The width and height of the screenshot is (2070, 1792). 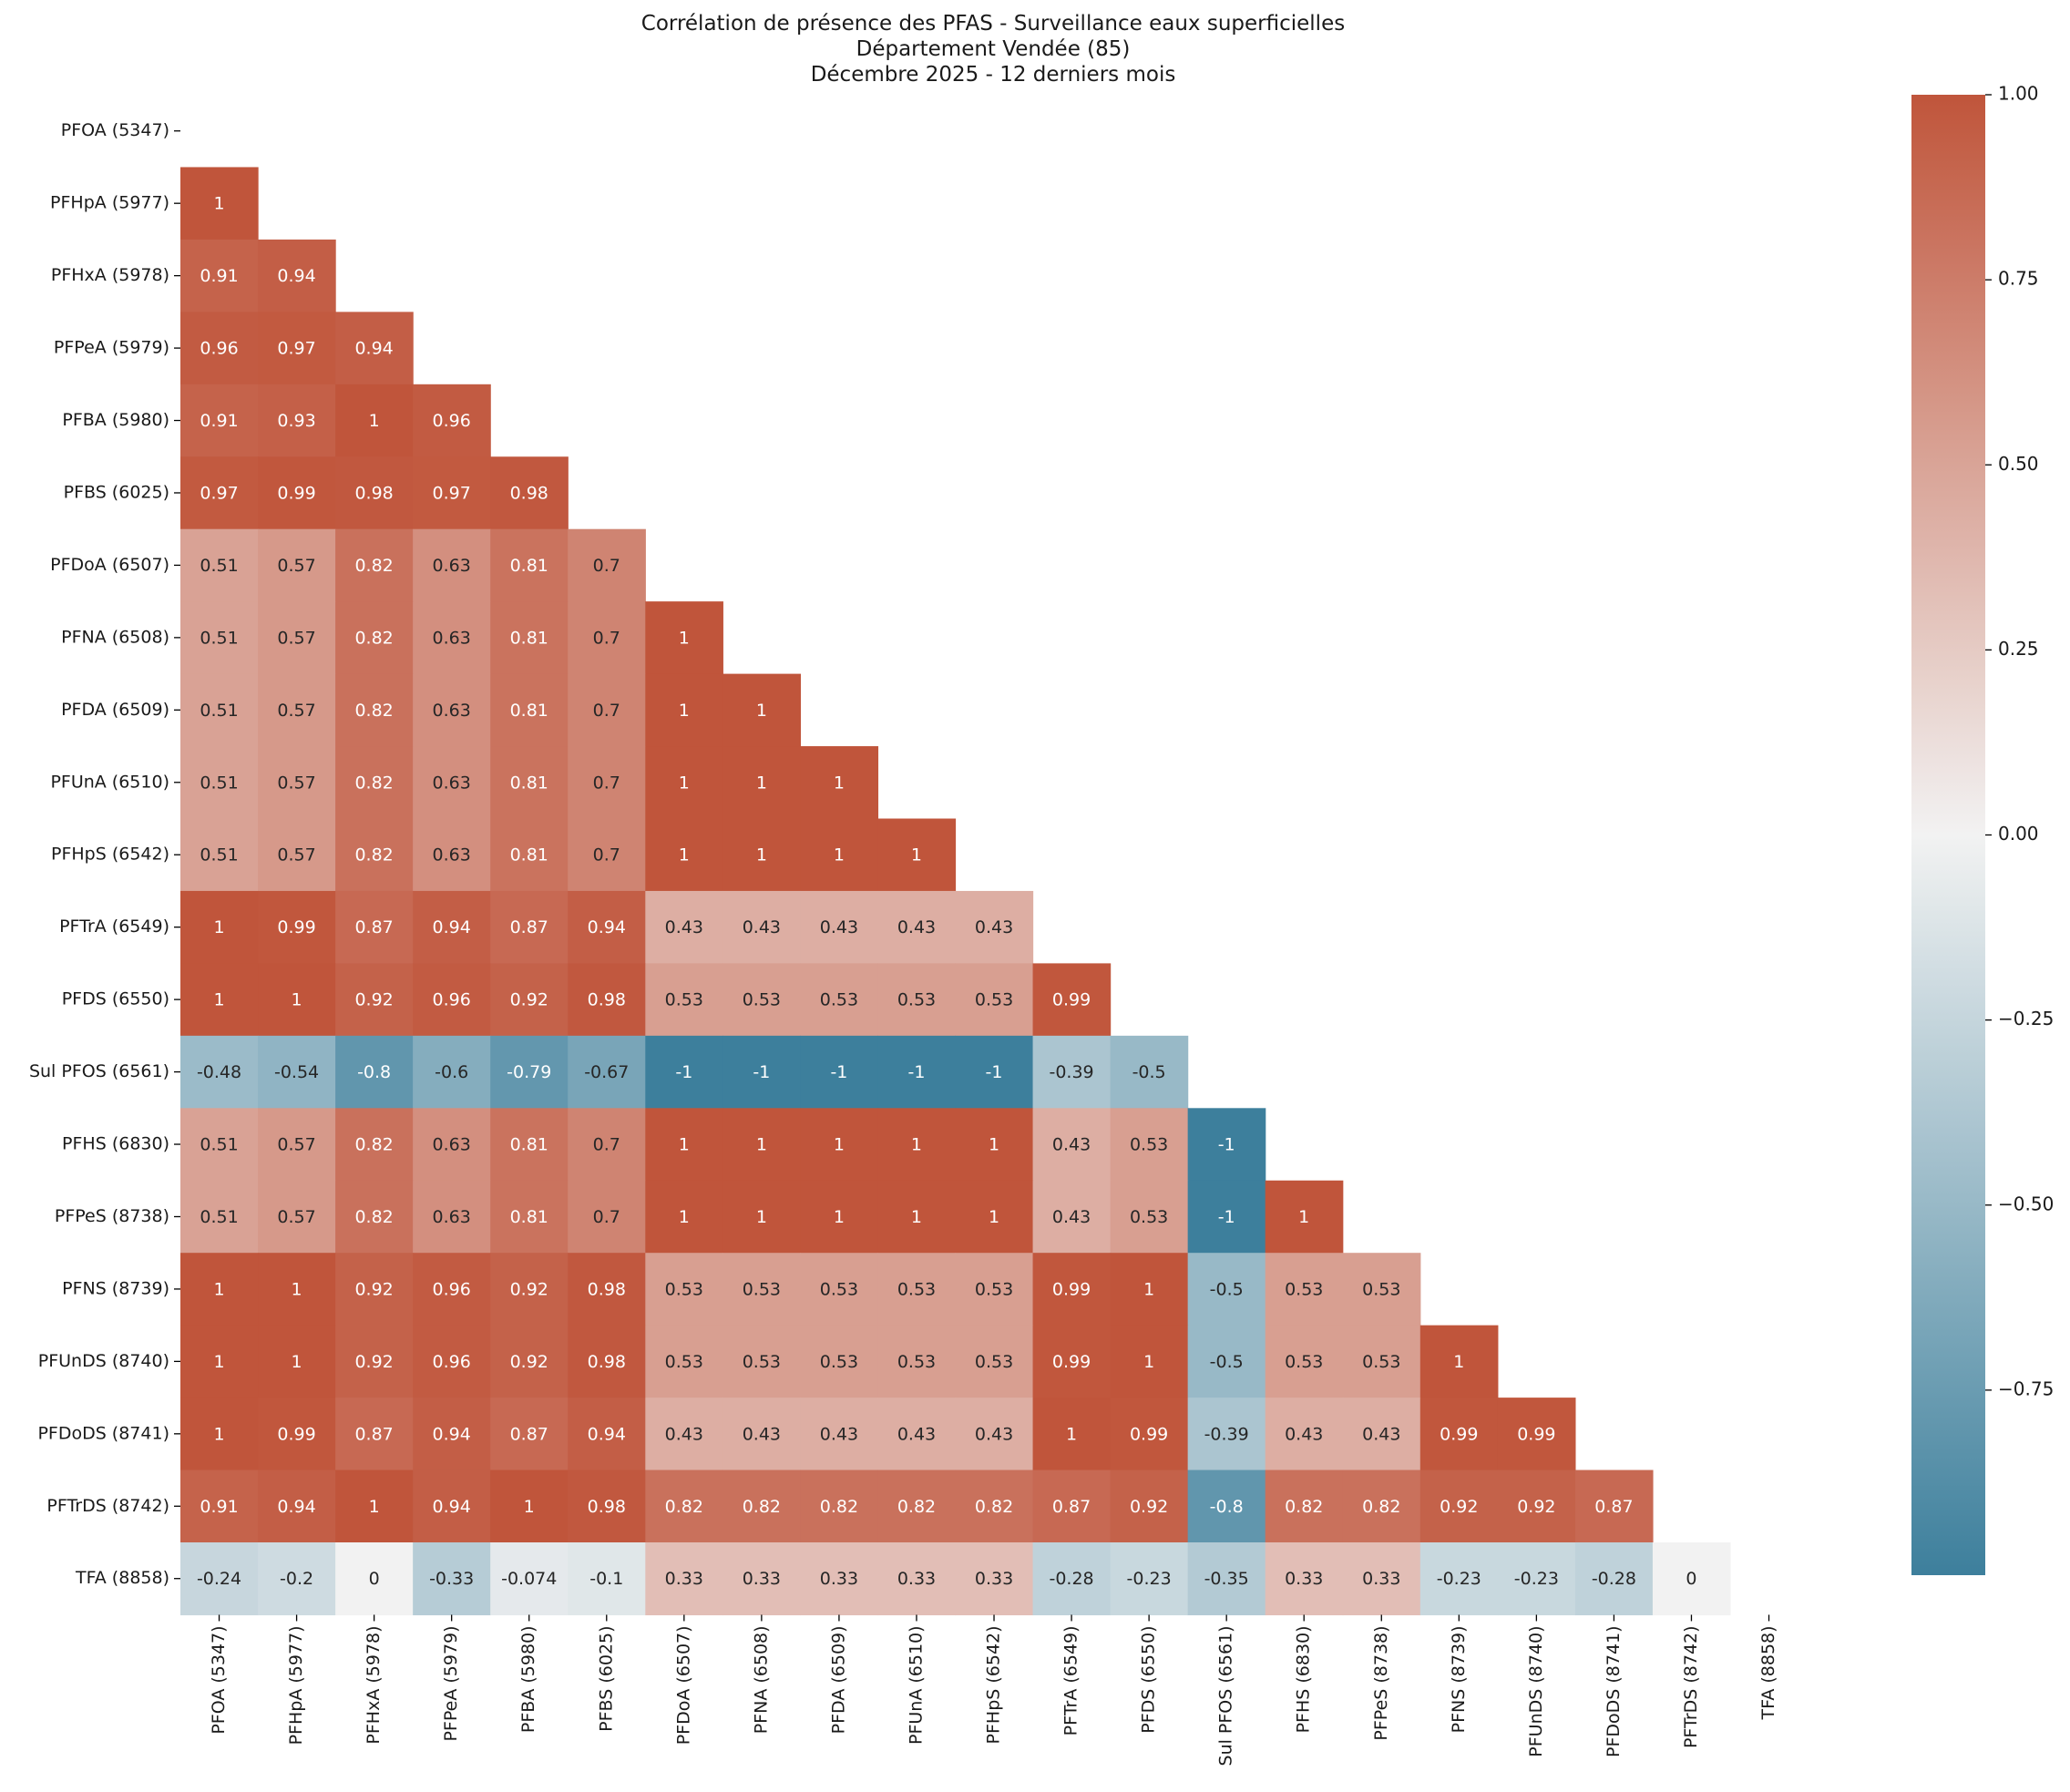 What do you see at coordinates (2019, 464) in the screenshot?
I see `colorbar-tick-label: 0.50` at bounding box center [2019, 464].